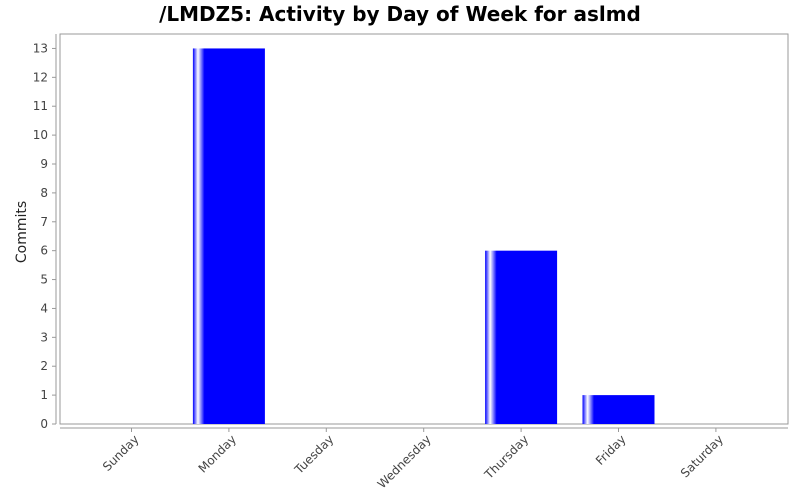  Describe the element at coordinates (44, 366) in the screenshot. I see `y-tick-label: 2` at that location.